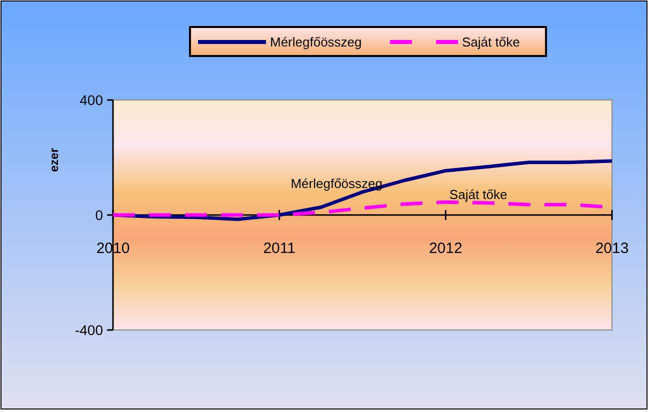  I want to click on annotation: Saját tőke, so click(478, 194).